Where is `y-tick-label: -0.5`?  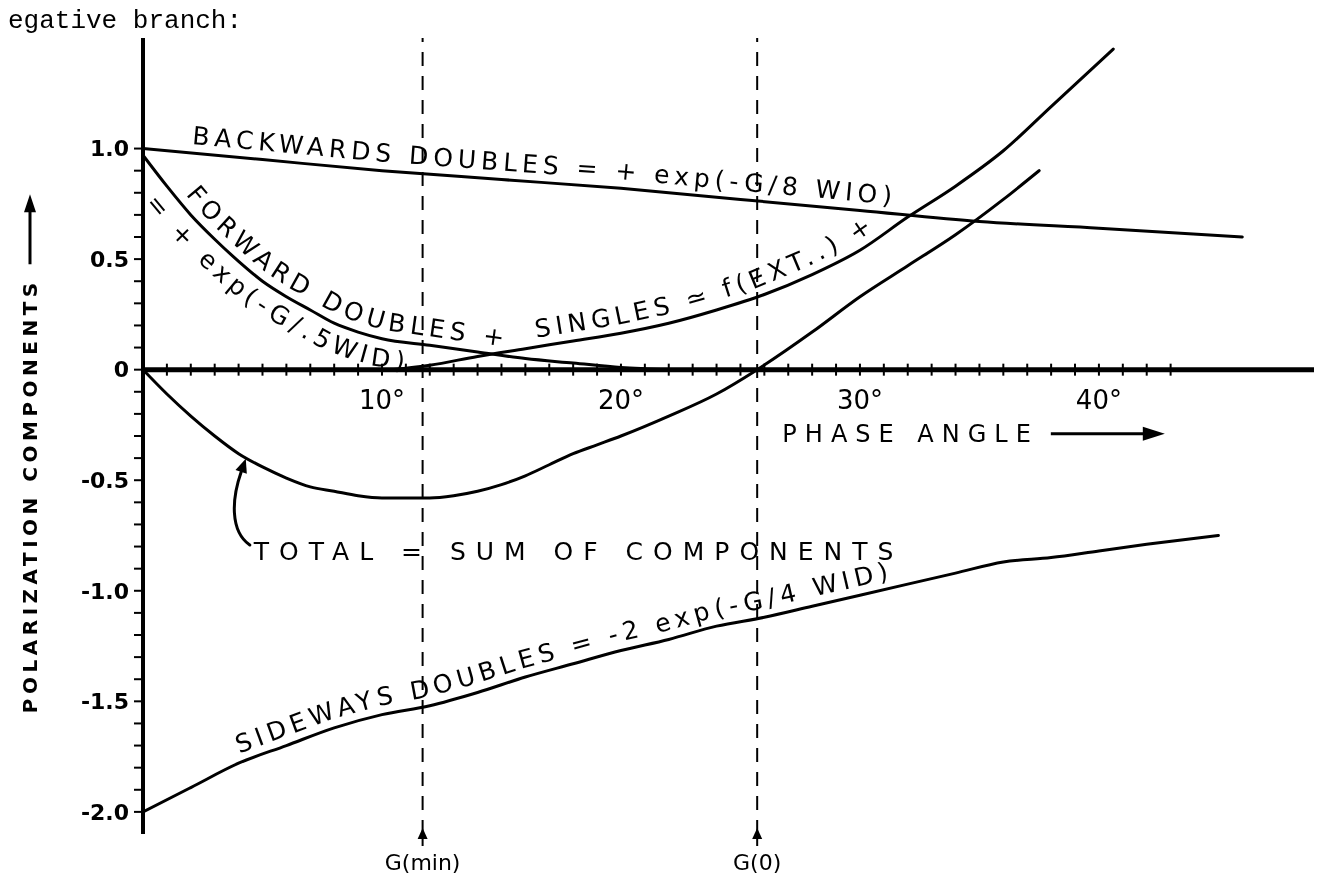 y-tick-label: -0.5 is located at coordinates (104, 481).